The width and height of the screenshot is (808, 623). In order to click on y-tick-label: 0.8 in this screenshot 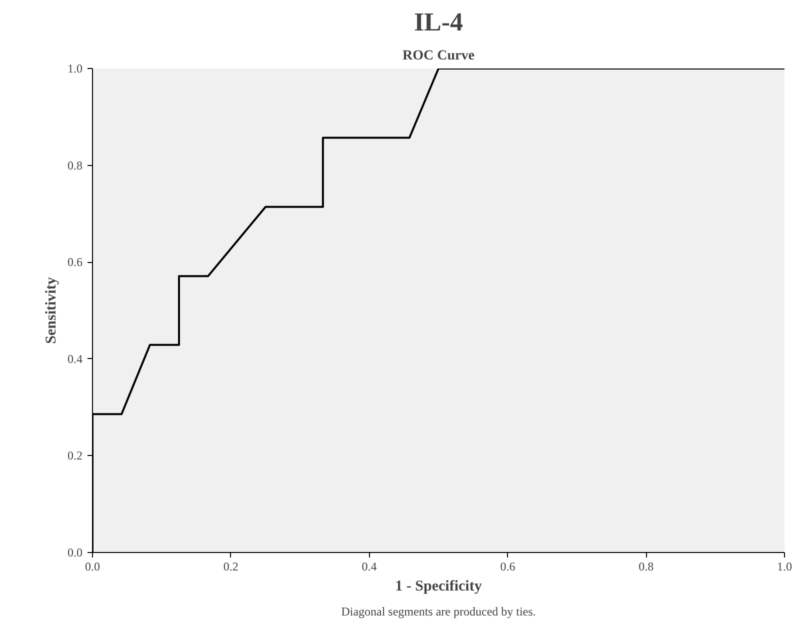, I will do `click(75, 165)`.